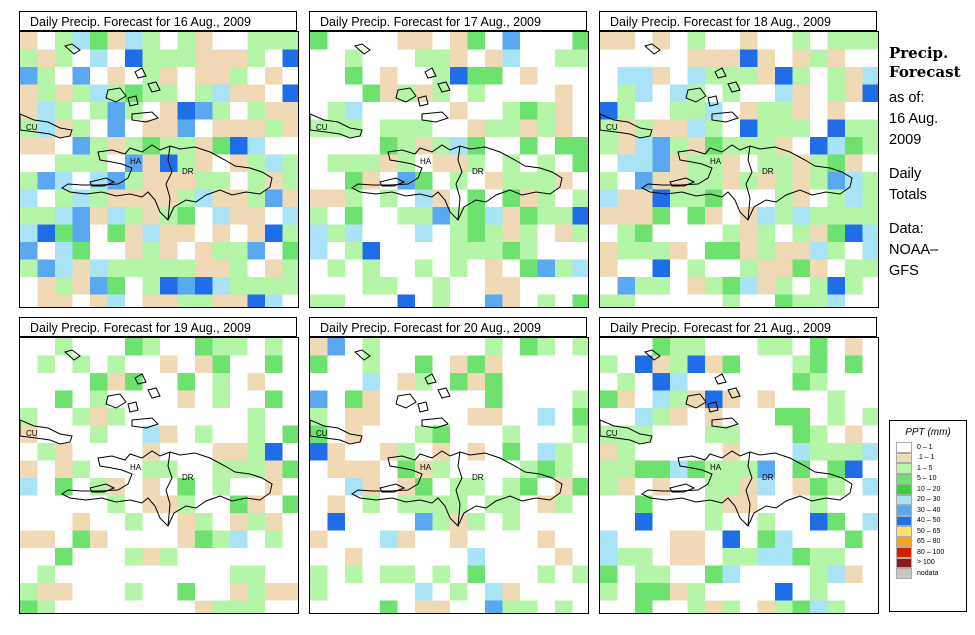 This screenshot has width=975, height=635. What do you see at coordinates (926, 458) in the screenshot?
I see `legend-label: .1 – 1` at bounding box center [926, 458].